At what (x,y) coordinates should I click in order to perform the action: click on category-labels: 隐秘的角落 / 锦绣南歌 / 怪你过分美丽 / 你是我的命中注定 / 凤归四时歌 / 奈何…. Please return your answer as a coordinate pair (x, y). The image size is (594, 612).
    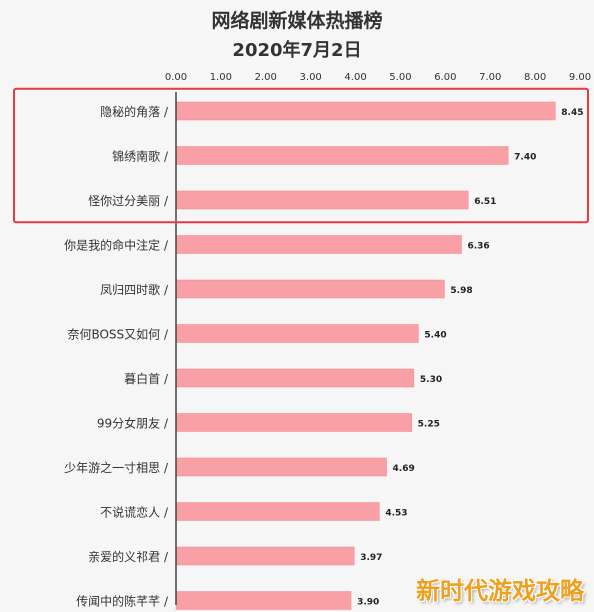
    Looking at the image, I should click on (116, 356).